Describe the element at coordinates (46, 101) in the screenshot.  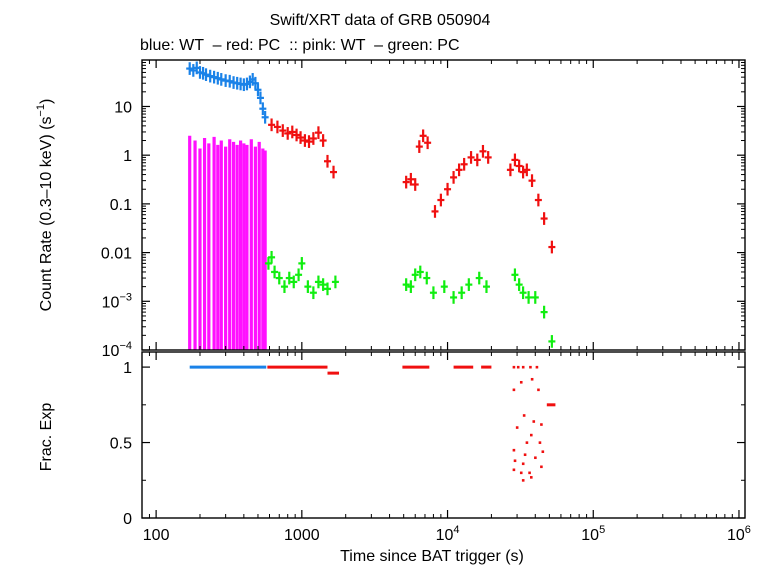
I see `y-axis-label-count-rate-tail: )` at that location.